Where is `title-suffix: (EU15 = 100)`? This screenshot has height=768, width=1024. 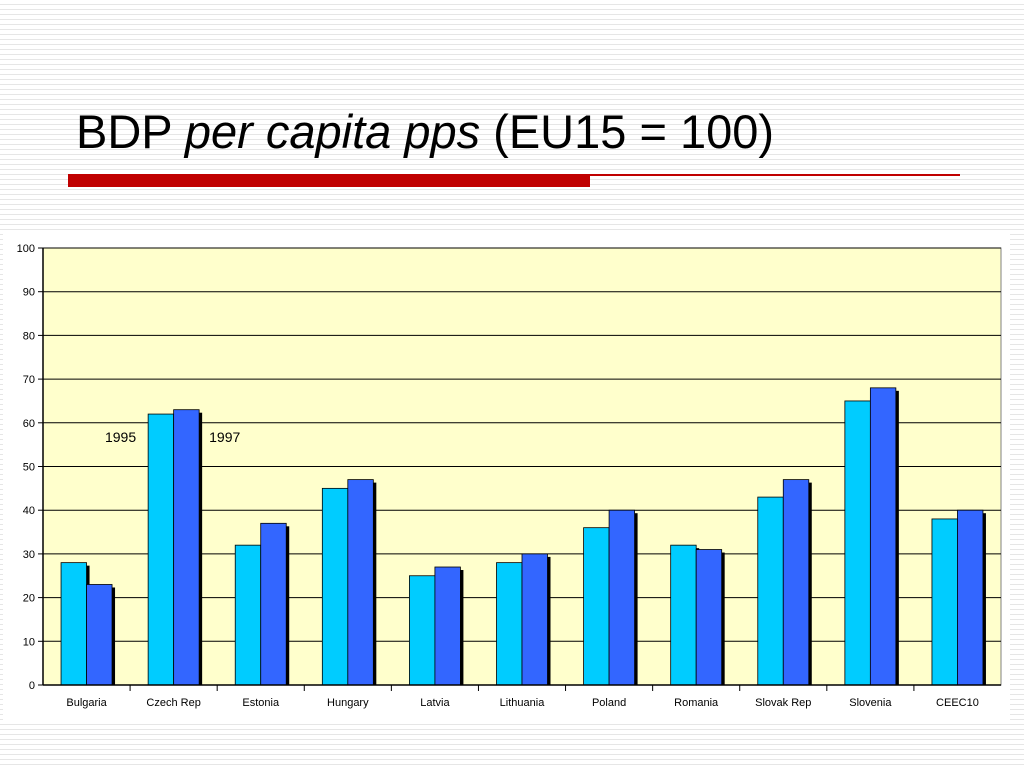
title-suffix: (EU15 = 100) is located at coordinates (634, 131).